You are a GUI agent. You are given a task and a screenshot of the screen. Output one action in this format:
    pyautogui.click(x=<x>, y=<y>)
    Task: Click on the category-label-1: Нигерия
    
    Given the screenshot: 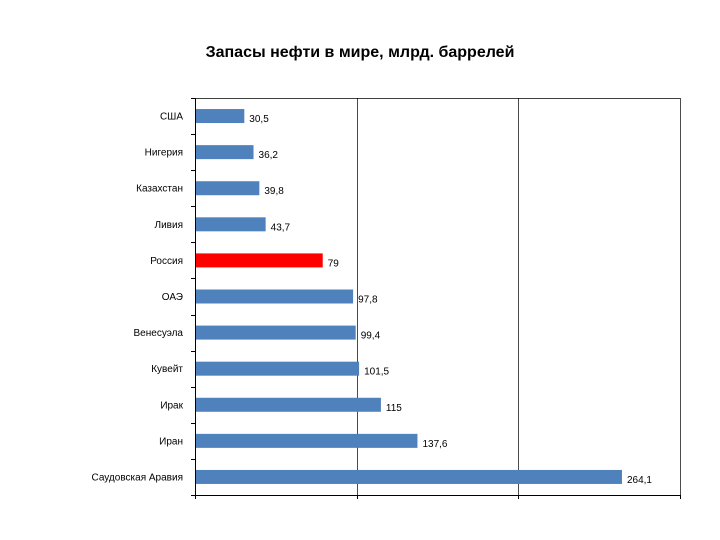 What is the action you would take?
    pyautogui.click(x=164, y=153)
    